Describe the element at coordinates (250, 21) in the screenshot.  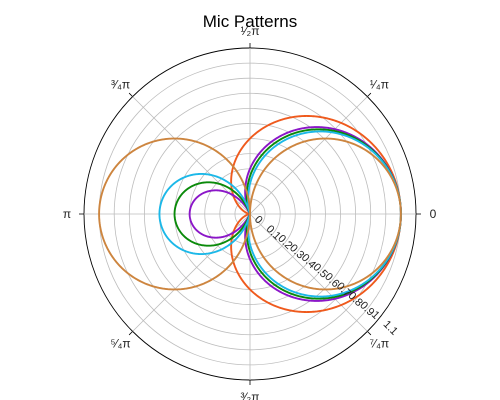
I see `chart-title: Mic Patterns` at that location.